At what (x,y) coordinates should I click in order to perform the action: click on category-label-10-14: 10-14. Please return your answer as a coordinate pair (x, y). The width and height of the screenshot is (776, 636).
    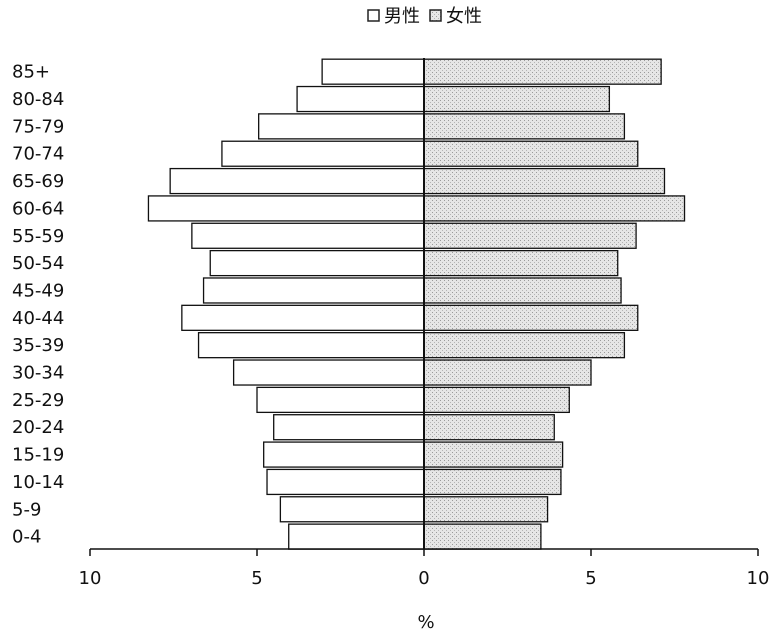
    Looking at the image, I should click on (38, 482).